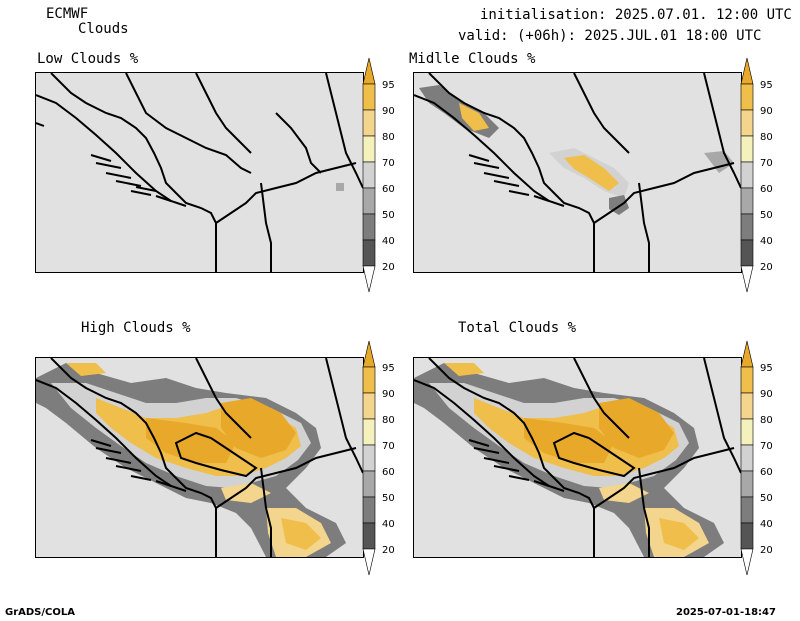  I want to click on colorbar-high: 95 90 80 70 60 50 40 20, so click(378, 458).